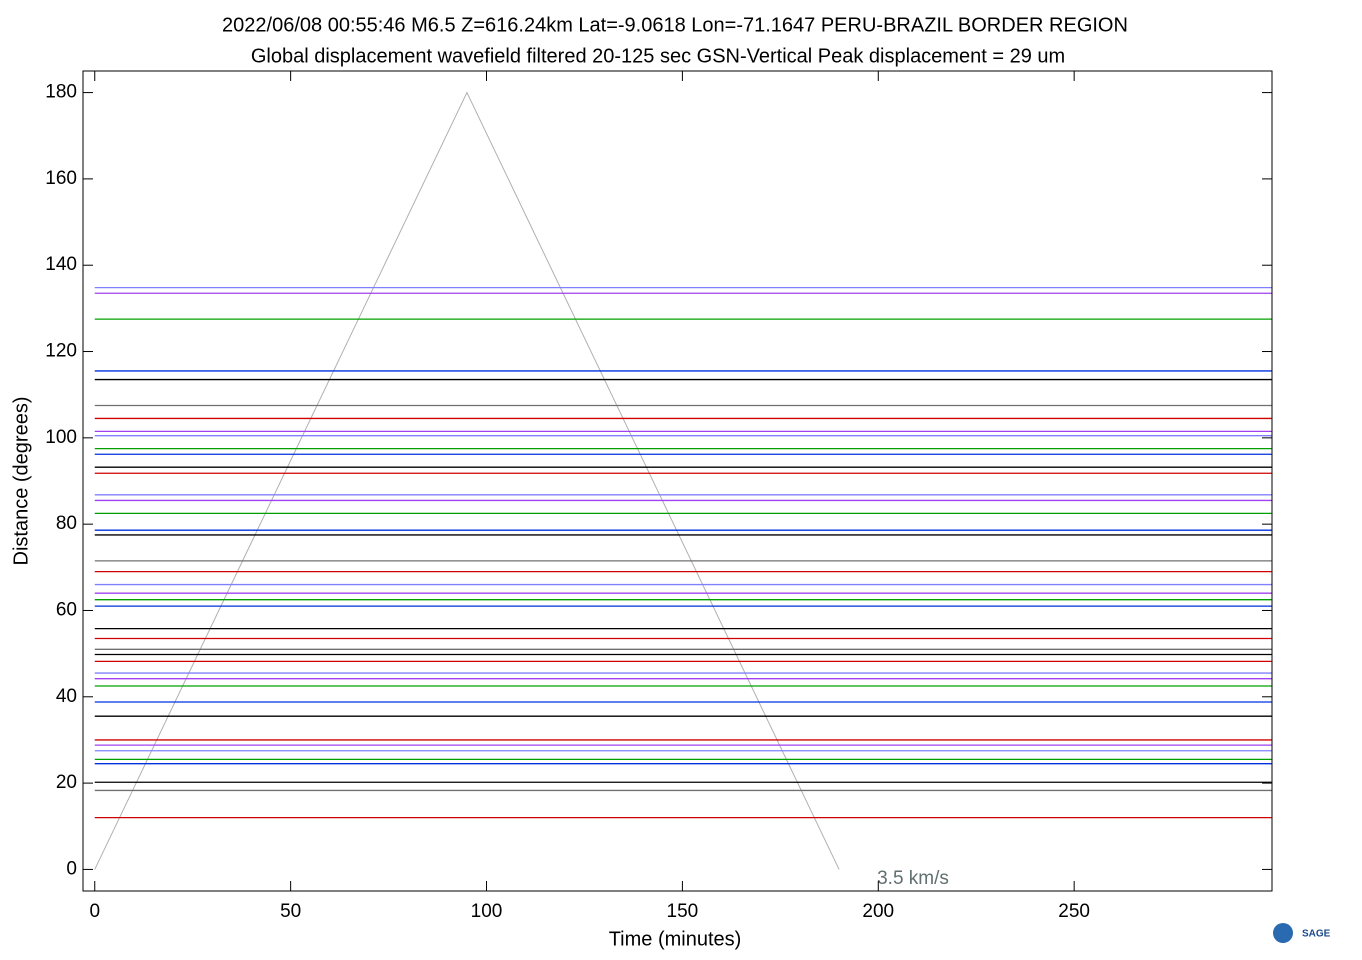 The image size is (1362, 960). Describe the element at coordinates (1074, 911) in the screenshot. I see `x-tick-label: 250` at that location.